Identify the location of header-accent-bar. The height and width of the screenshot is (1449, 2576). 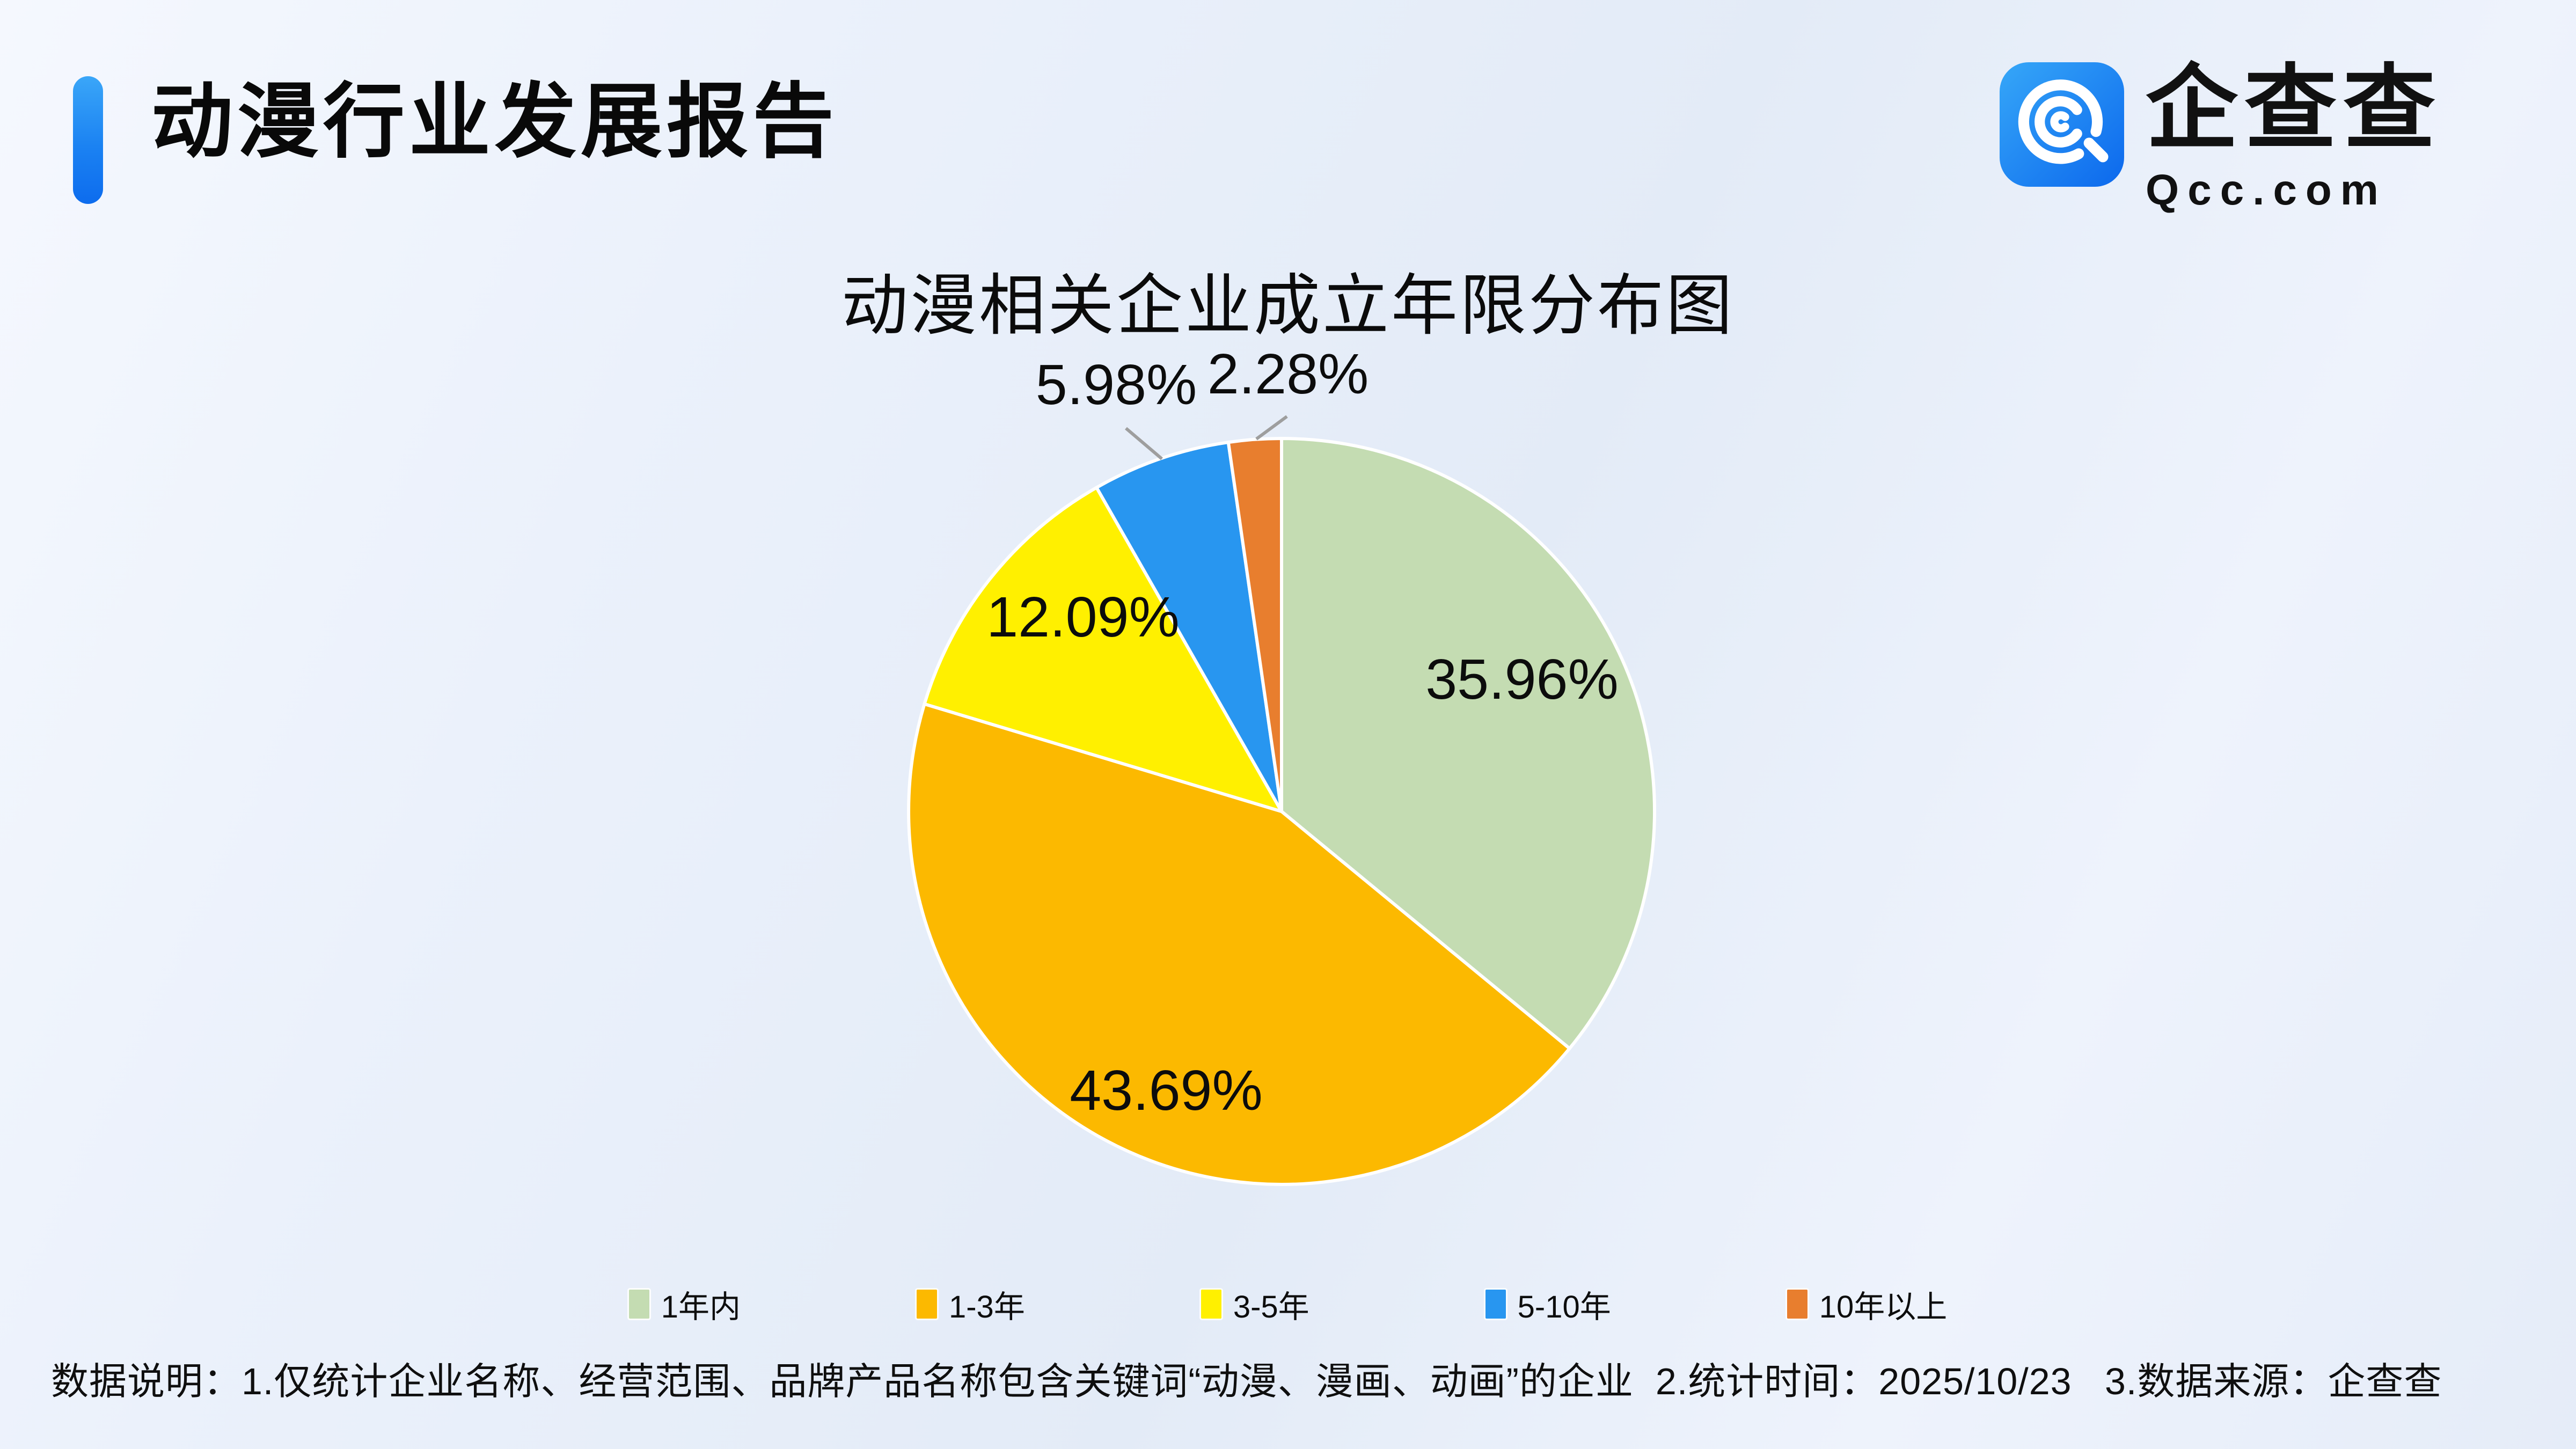
(88, 140).